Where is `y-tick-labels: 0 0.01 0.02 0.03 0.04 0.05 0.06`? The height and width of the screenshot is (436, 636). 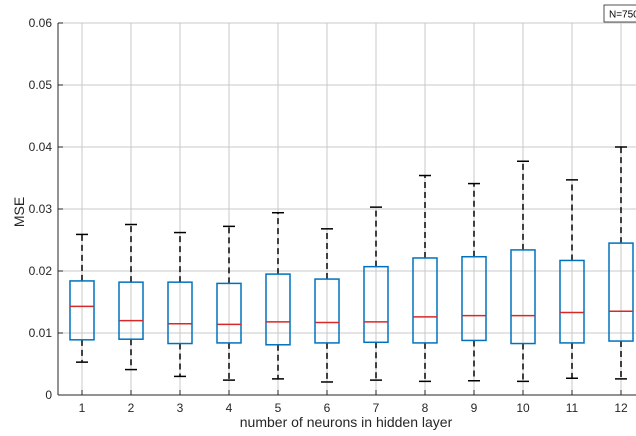
y-tick-labels: 0 0.01 0.02 0.03 0.04 0.05 0.06 is located at coordinates (41, 209).